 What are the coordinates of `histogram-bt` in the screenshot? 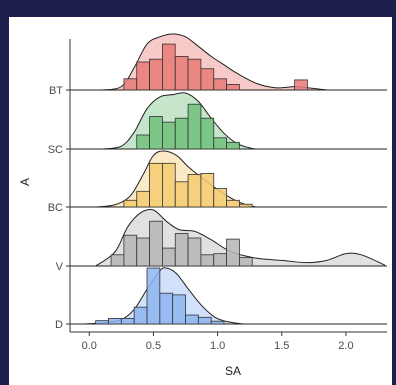 It's located at (215, 67).